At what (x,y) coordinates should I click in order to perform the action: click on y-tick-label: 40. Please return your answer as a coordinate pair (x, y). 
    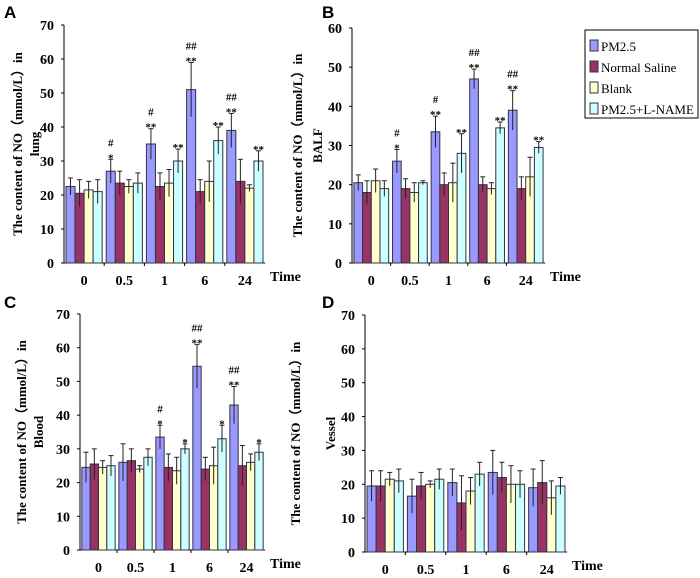
    Looking at the image, I should click on (47, 128).